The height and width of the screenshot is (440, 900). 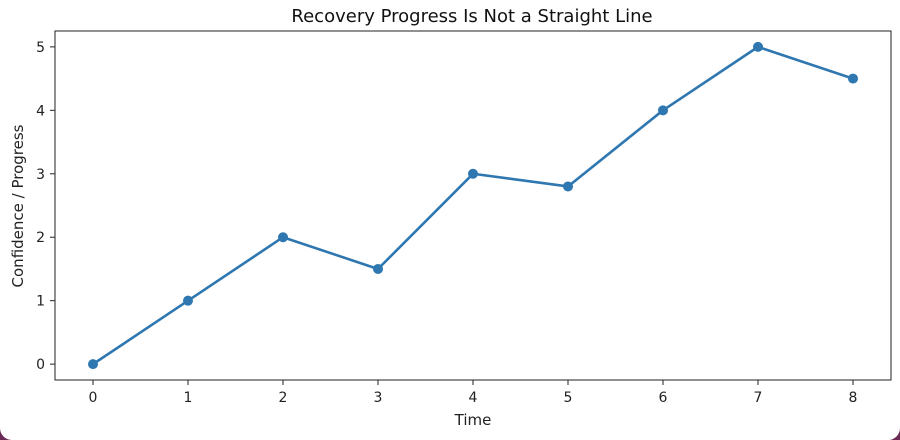 What do you see at coordinates (40, 238) in the screenshot?
I see `y-tick-label: 2` at bounding box center [40, 238].